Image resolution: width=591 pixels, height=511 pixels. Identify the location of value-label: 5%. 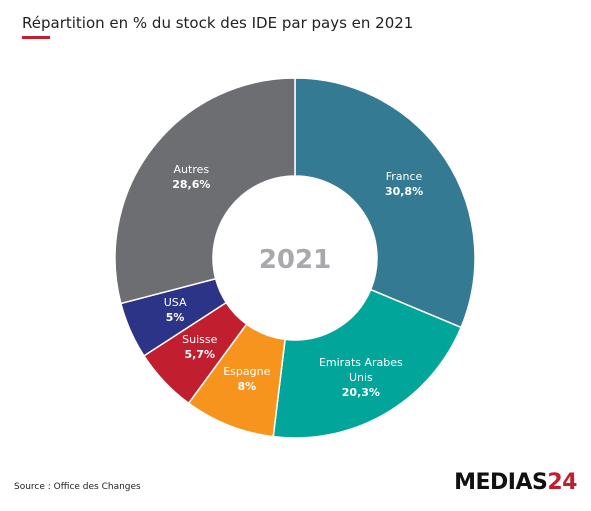
(175, 317).